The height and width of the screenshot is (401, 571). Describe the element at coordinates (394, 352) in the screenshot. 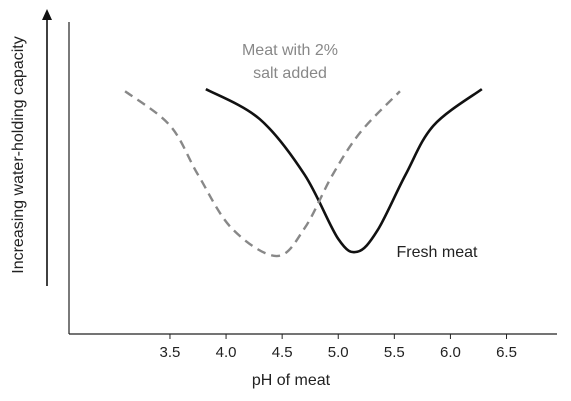

I see `x-tick-label: 5.5` at that location.